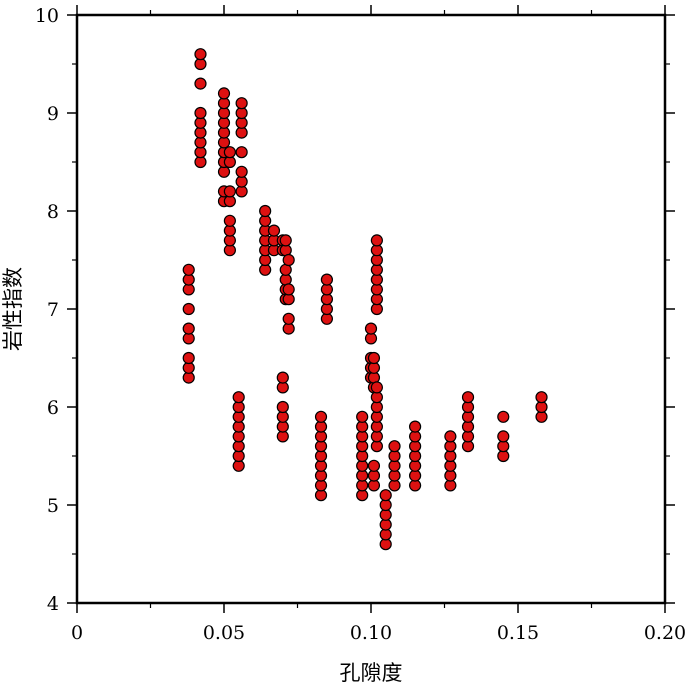  Describe the element at coordinates (13, 309) in the screenshot. I see `y-axis-label: 岩性指数` at that location.